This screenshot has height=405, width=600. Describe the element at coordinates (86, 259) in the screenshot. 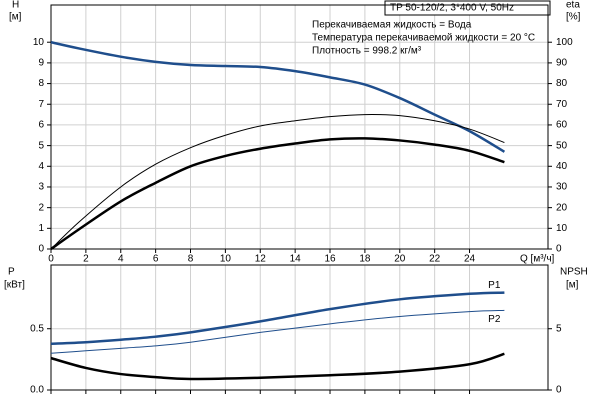

I see `x-tick-label: 2` at that location.